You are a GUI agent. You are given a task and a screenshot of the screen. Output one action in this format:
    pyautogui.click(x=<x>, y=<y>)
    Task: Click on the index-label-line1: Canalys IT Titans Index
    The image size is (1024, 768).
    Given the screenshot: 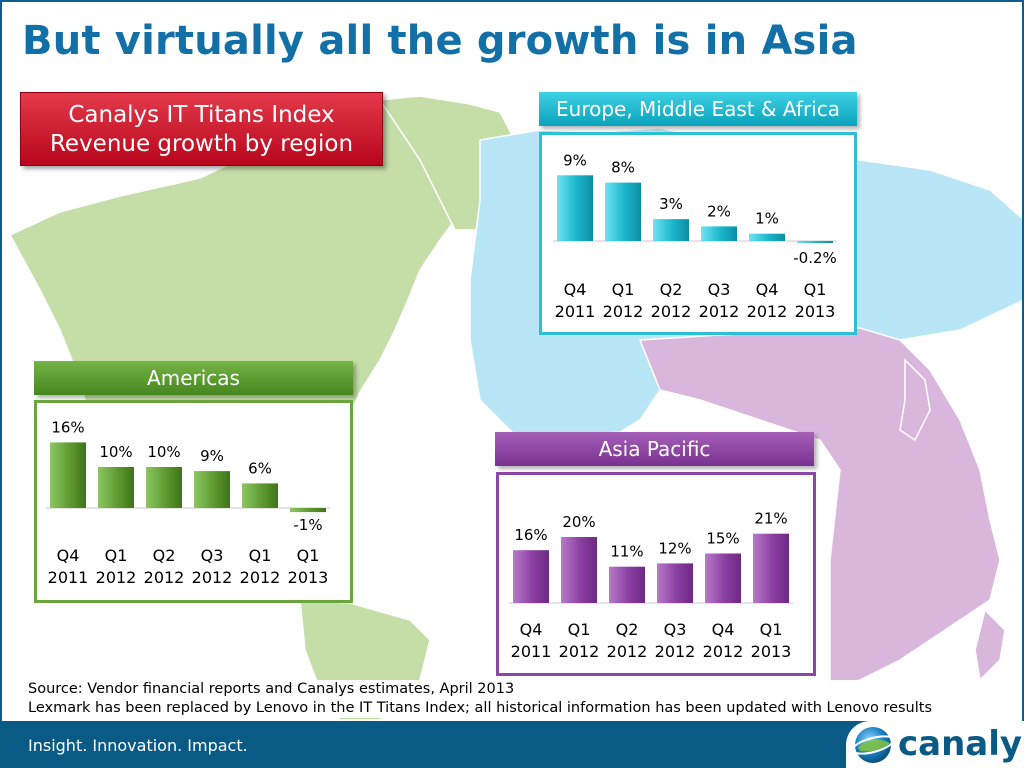 What is the action you would take?
    pyautogui.click(x=201, y=115)
    